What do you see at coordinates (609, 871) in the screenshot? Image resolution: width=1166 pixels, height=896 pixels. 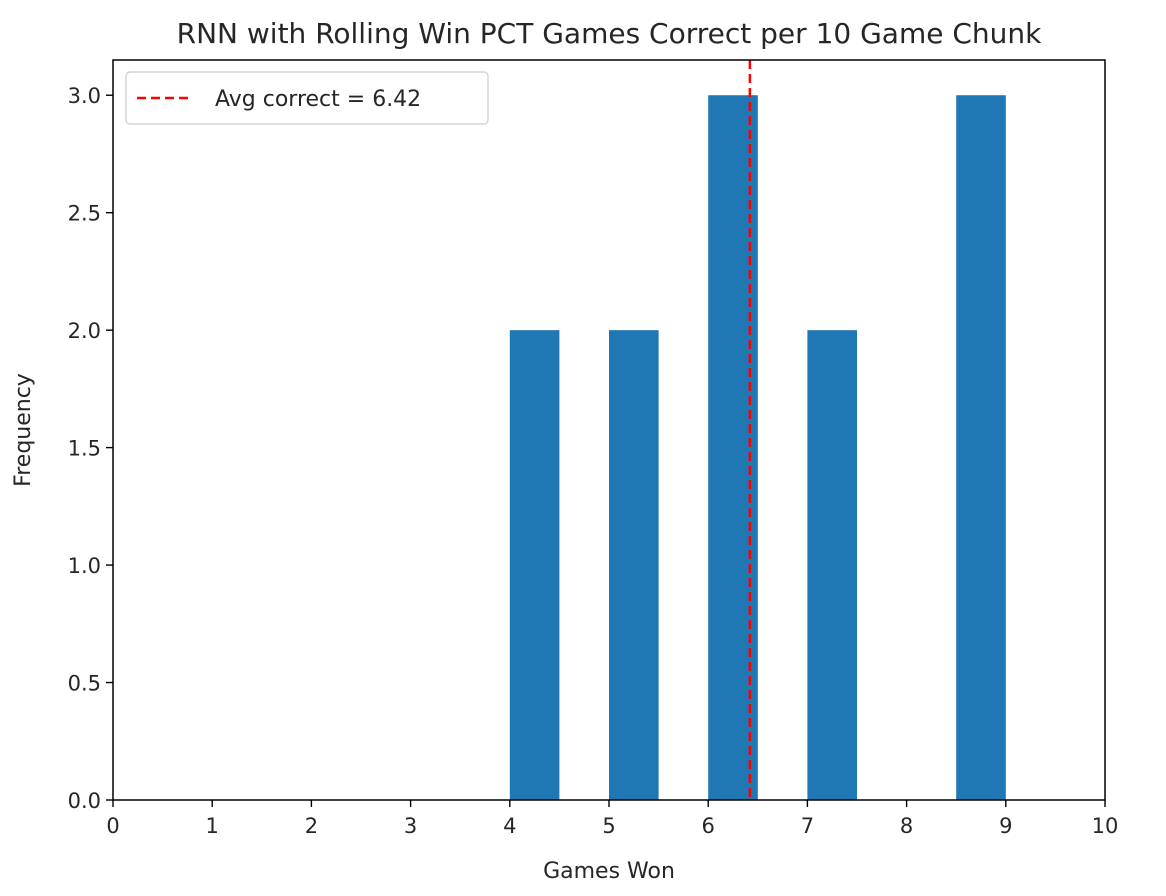 I see `x-axis-label: Games Won` at bounding box center [609, 871].